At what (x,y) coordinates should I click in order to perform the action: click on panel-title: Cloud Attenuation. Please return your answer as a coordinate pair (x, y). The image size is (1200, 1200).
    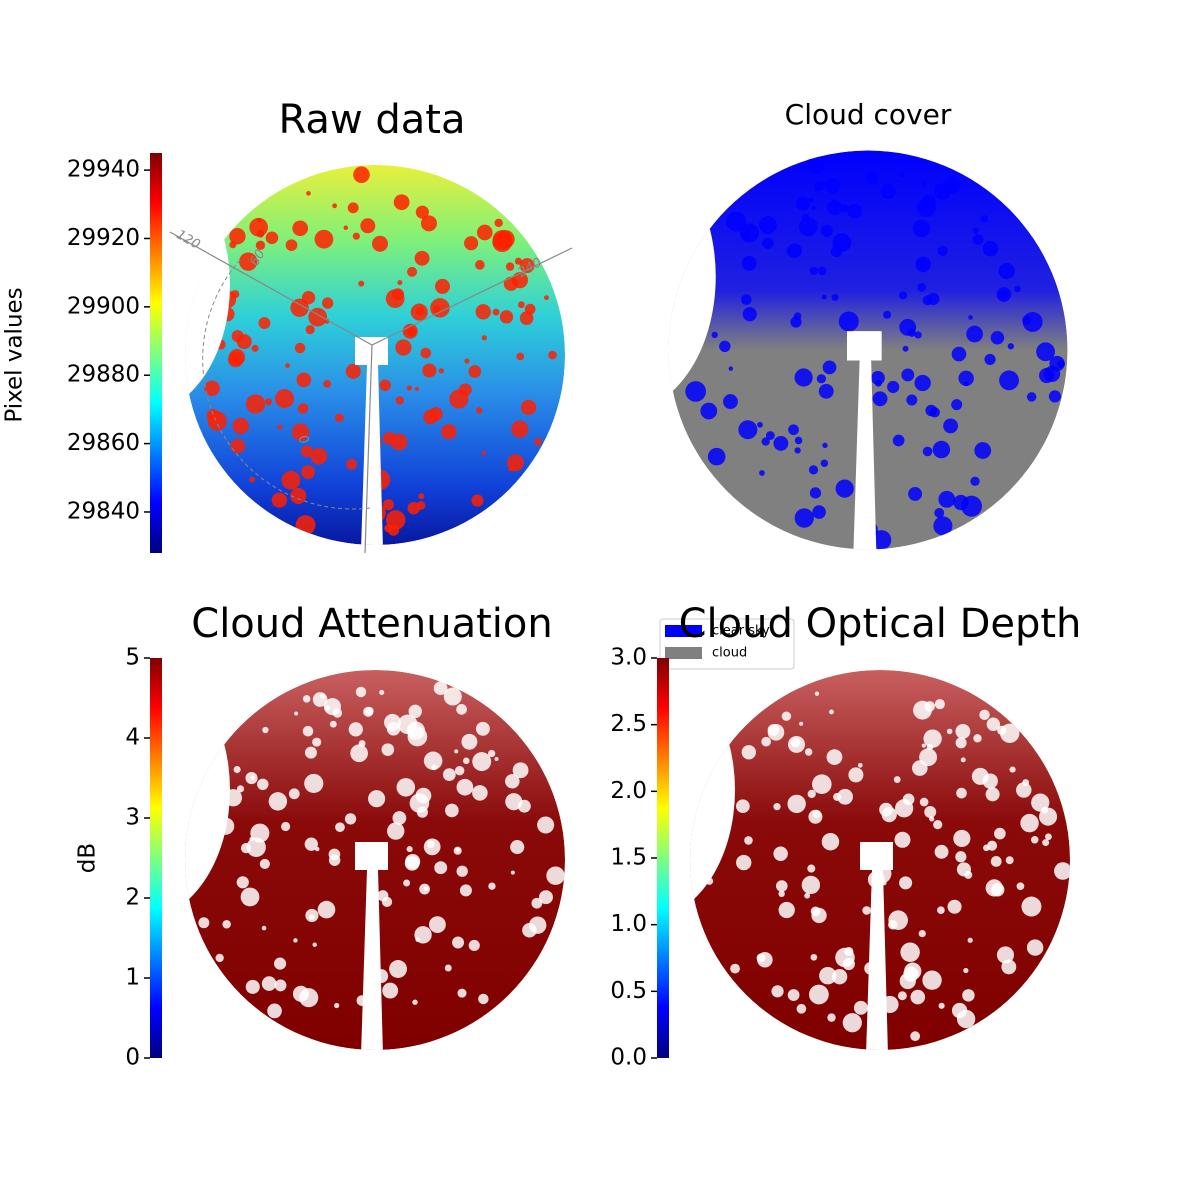
    Looking at the image, I should click on (371, 624).